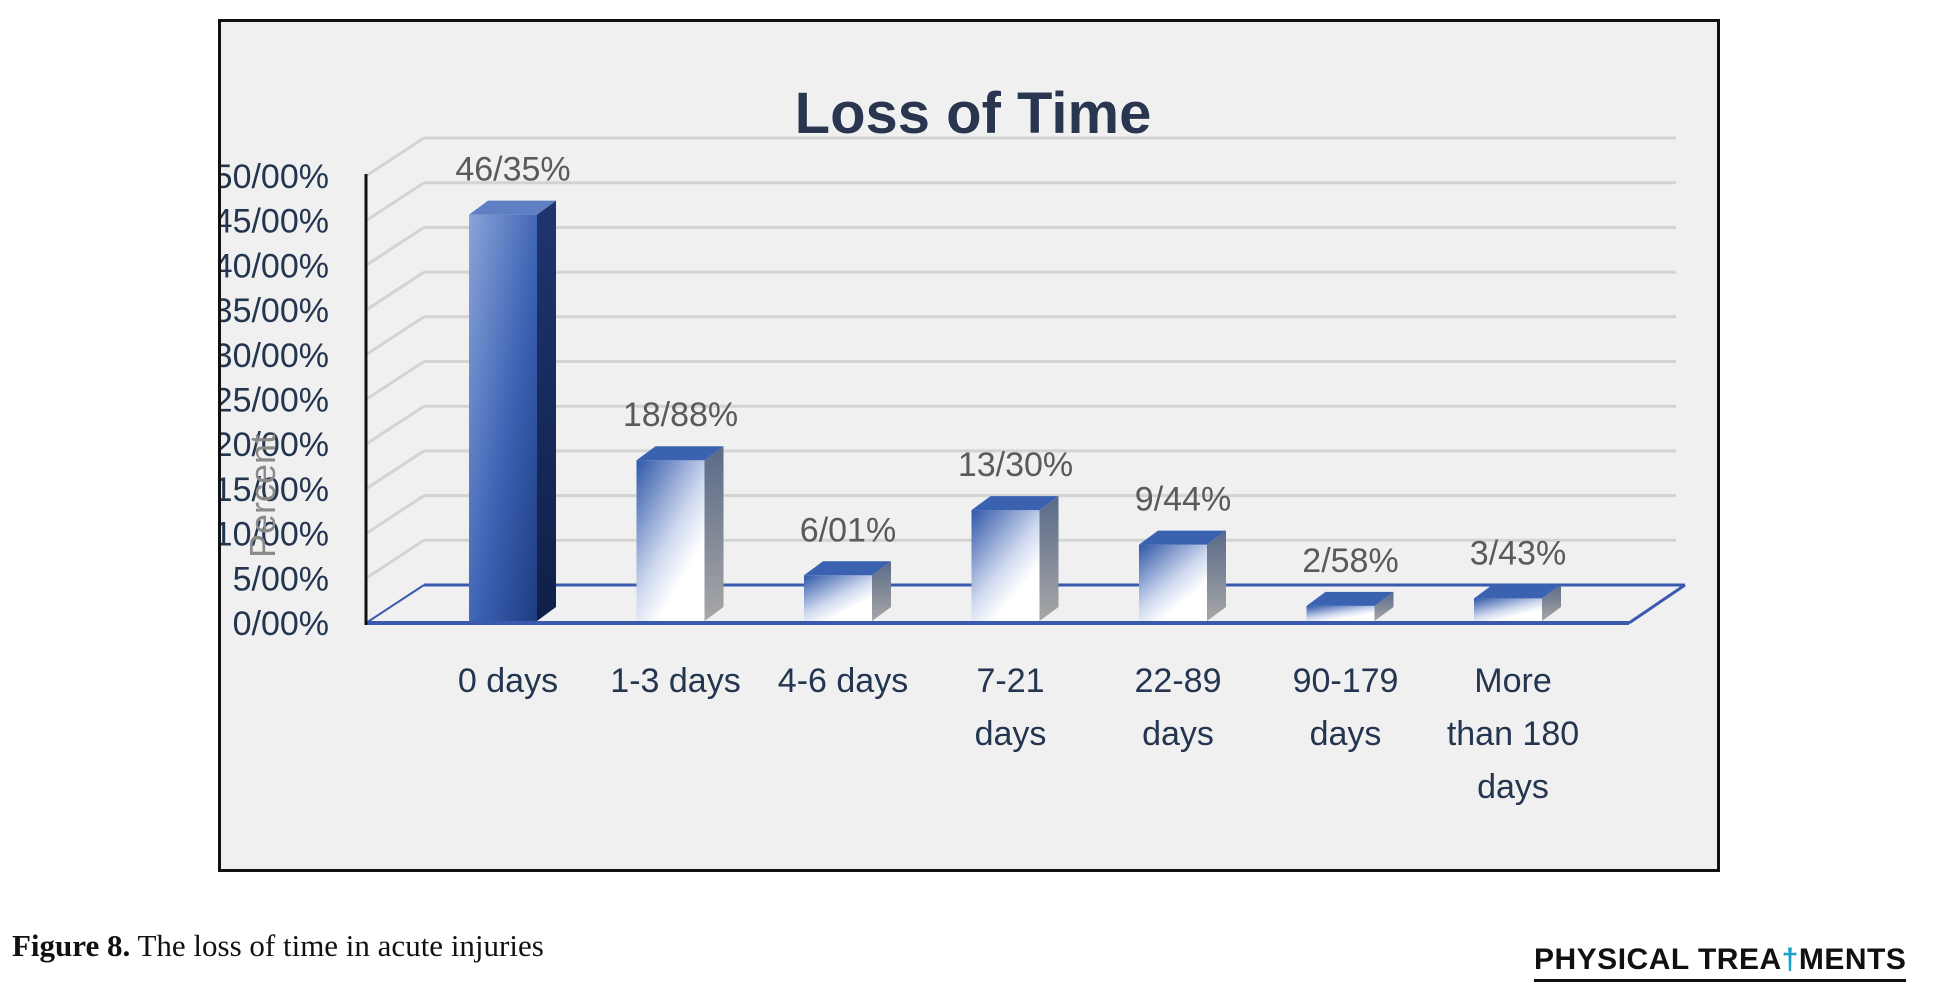  Describe the element at coordinates (1183, 500) in the screenshot. I see `data-label: 9/44%` at that location.